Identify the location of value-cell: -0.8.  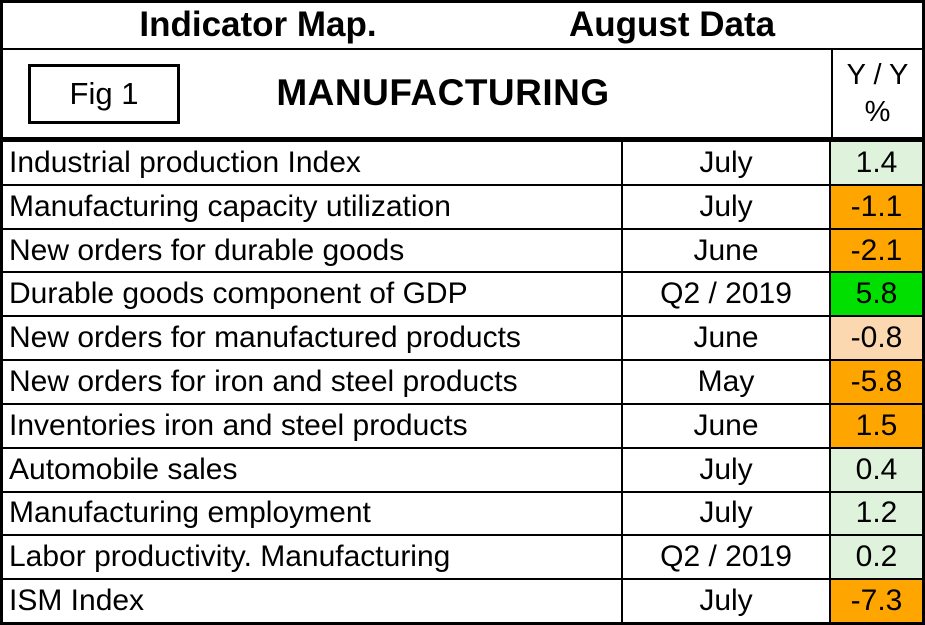
(876, 338).